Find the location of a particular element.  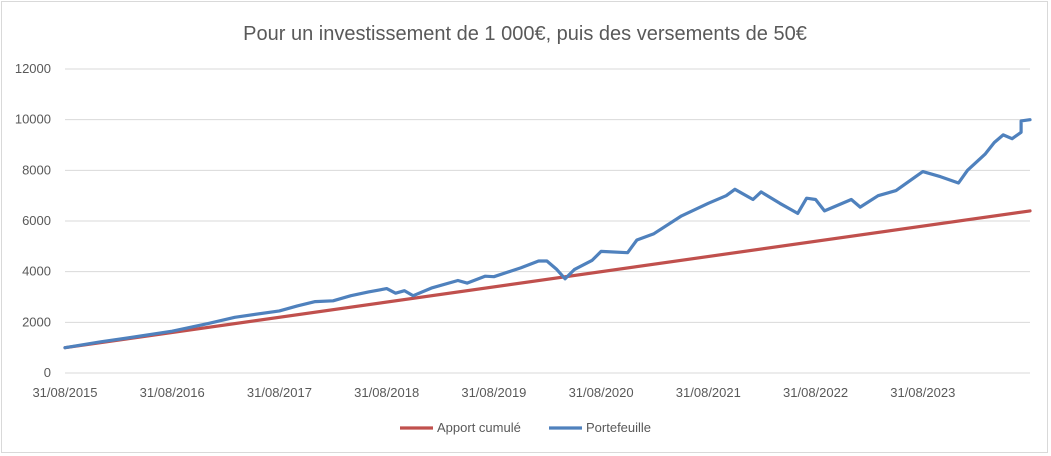

y-tick-label: 2000 is located at coordinates (36, 321).